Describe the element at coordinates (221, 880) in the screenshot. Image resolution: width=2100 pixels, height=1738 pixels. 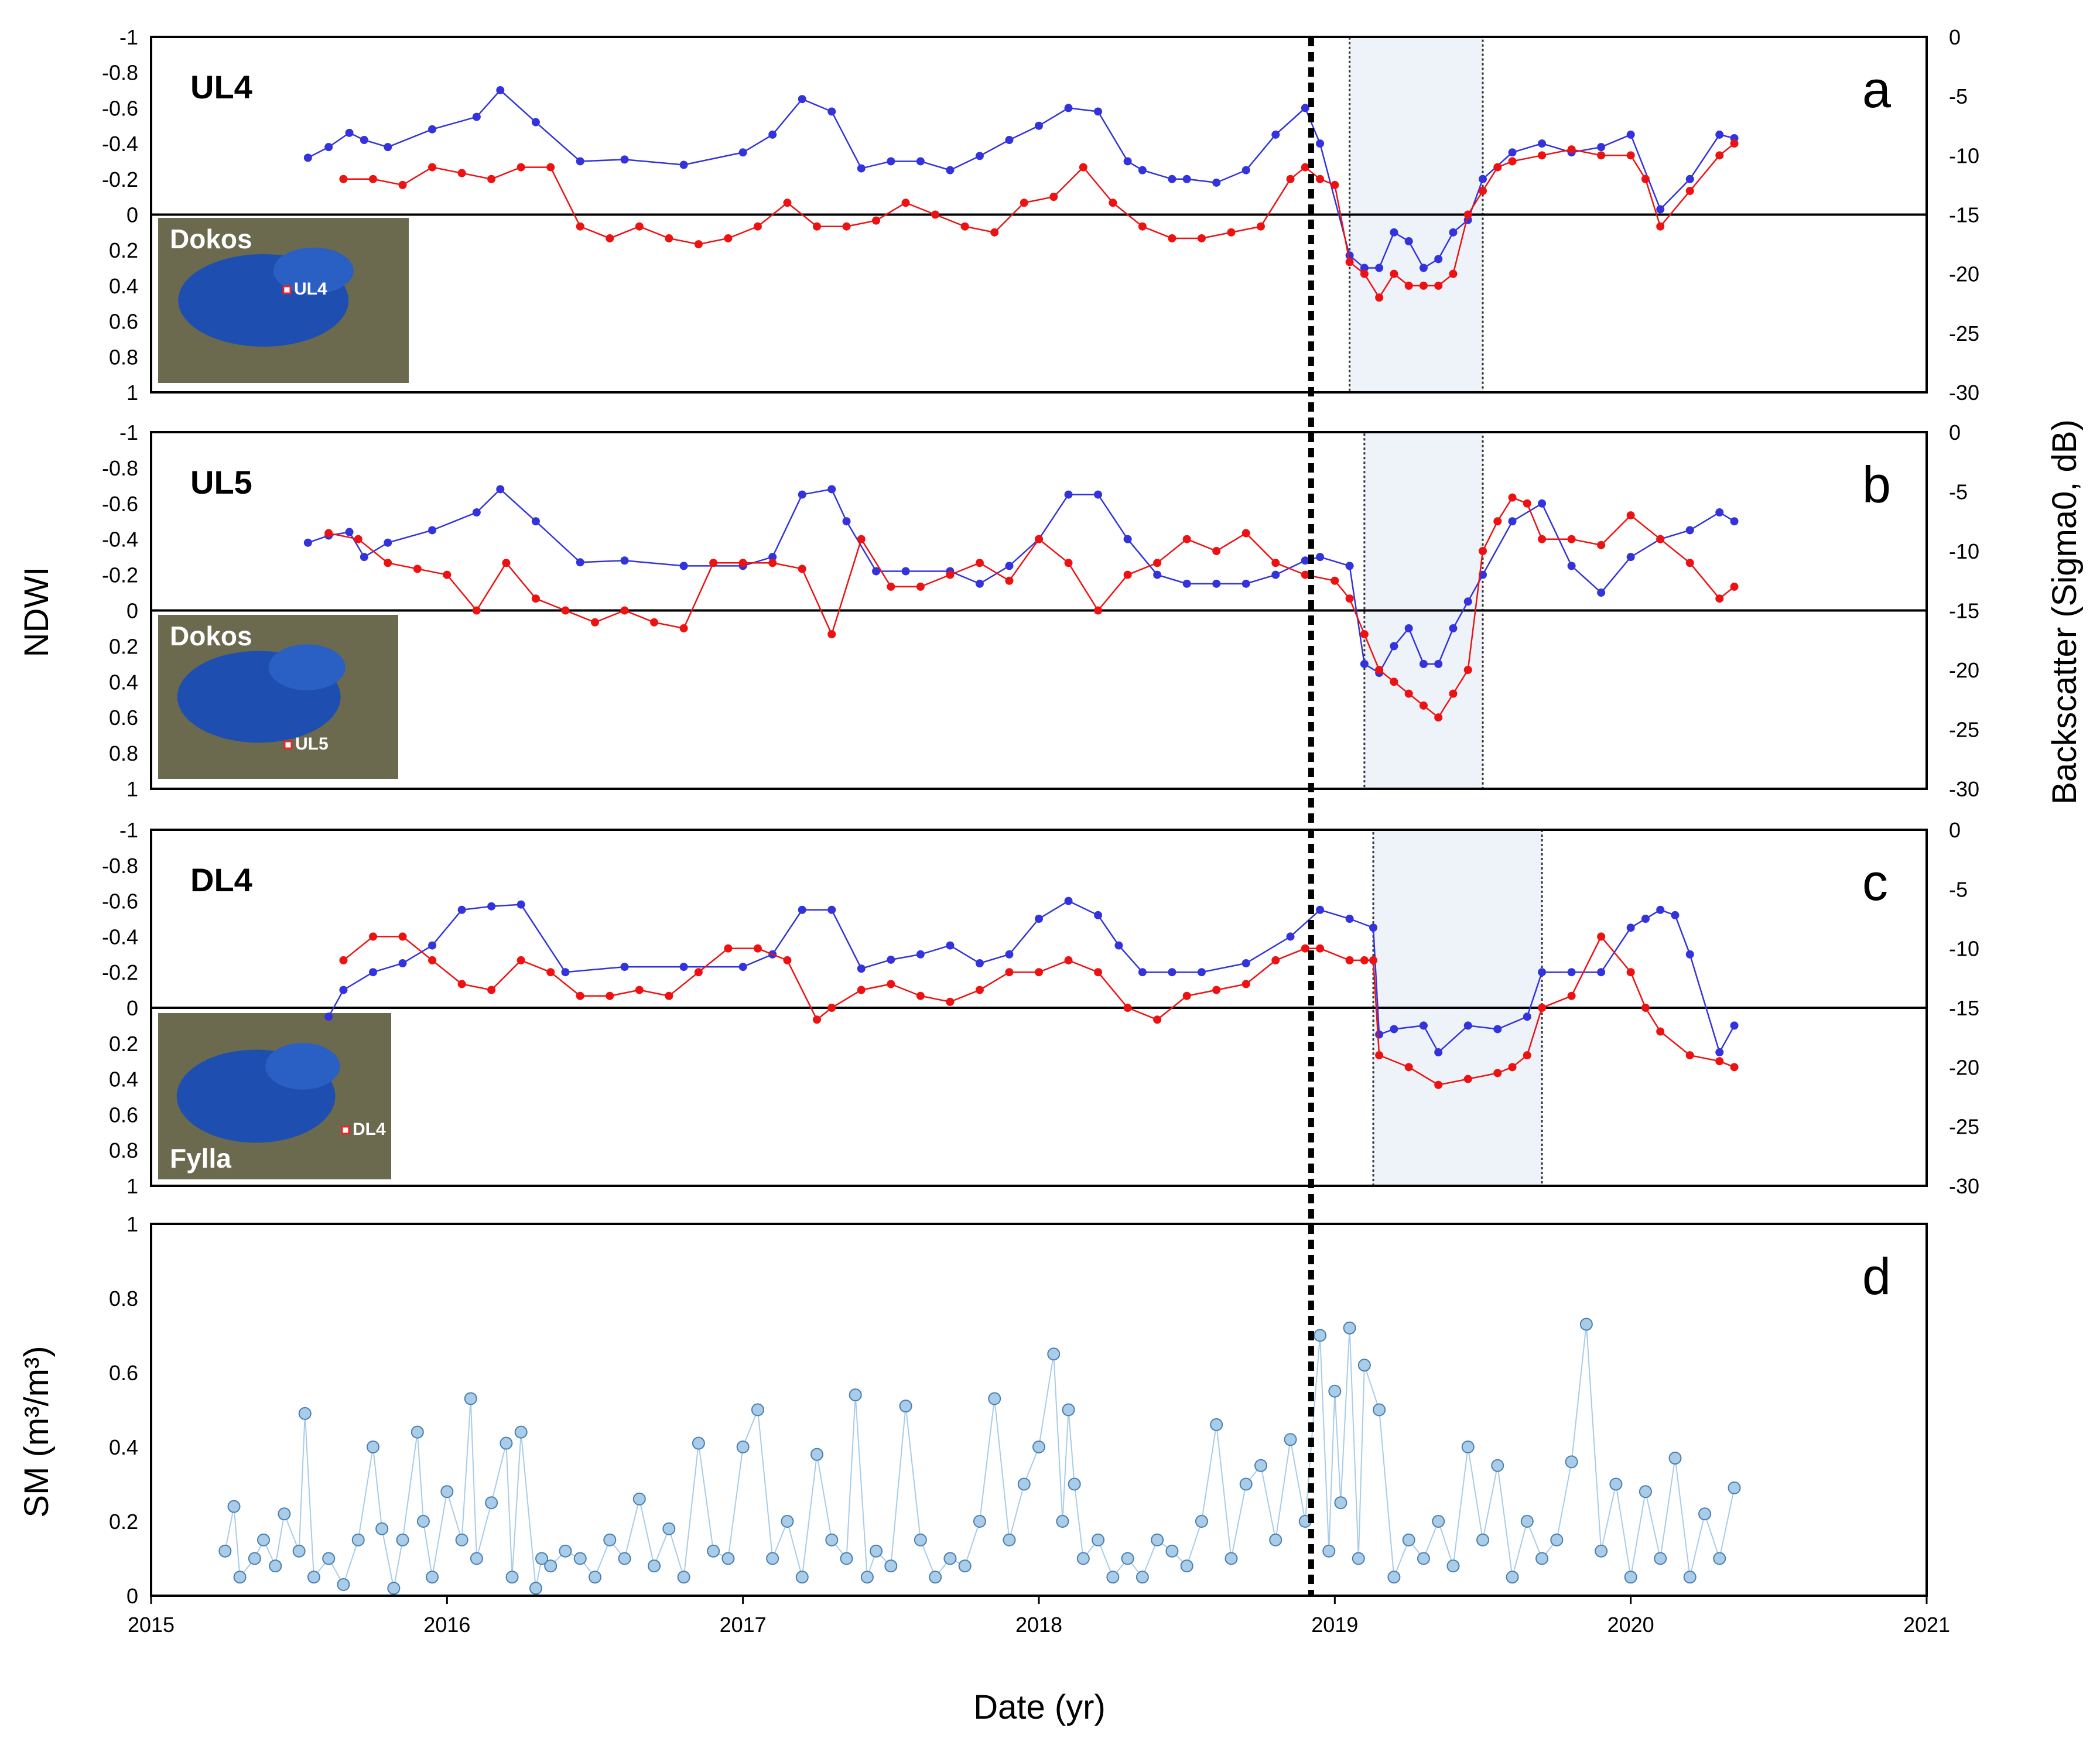
I see `site-label: DL4` at that location.